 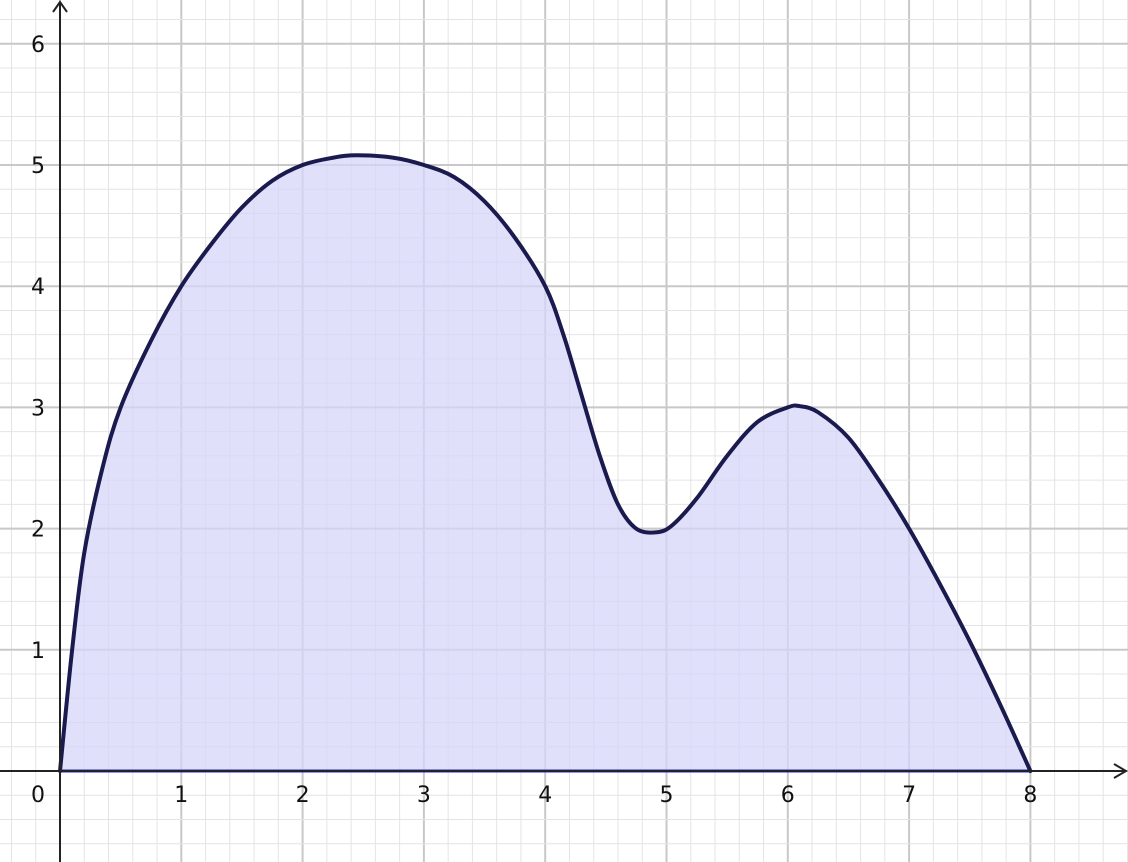 What do you see at coordinates (424, 795) in the screenshot?
I see `x-tick-label: 3` at bounding box center [424, 795].